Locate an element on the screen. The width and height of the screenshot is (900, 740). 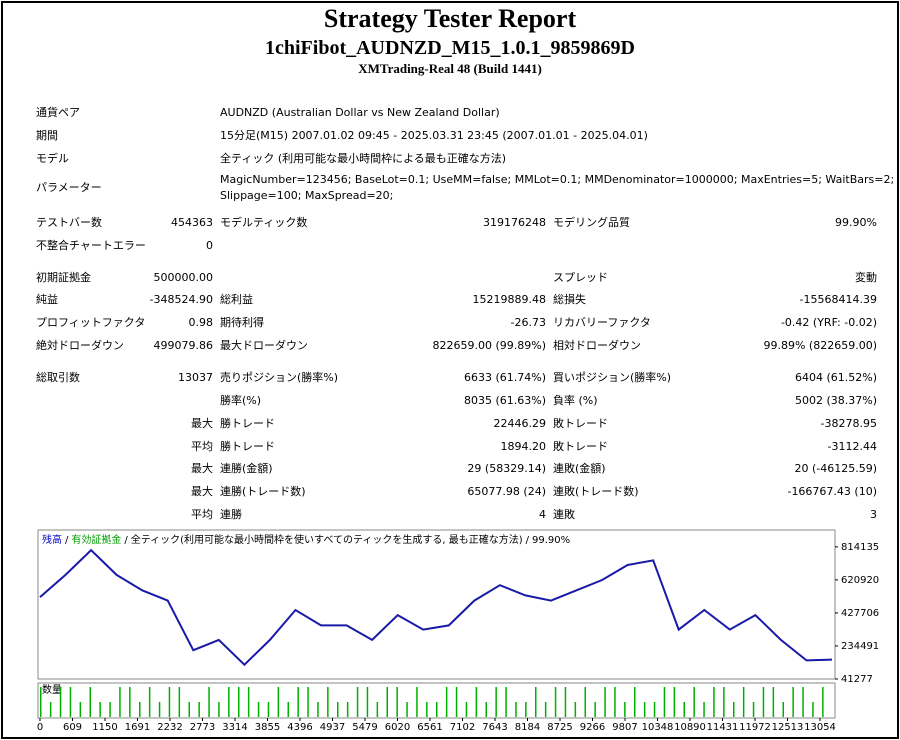
stat-value: 65077.98 (24) is located at coordinates (506, 491).